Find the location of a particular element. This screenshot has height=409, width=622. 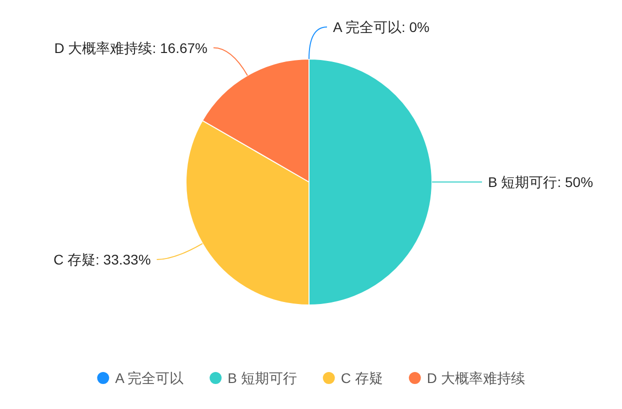

legend-label: D 大概率难持续 is located at coordinates (475, 378).